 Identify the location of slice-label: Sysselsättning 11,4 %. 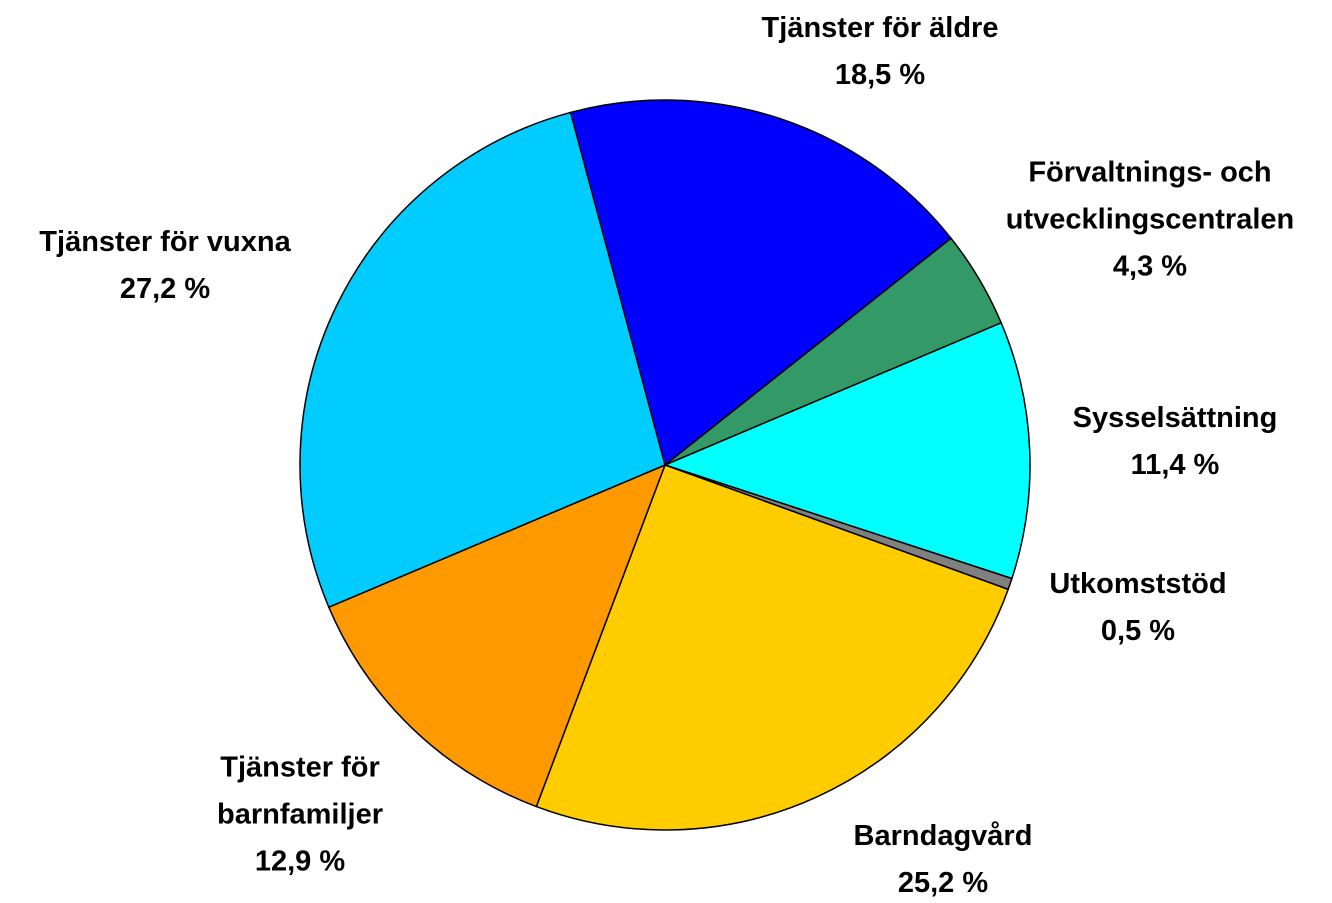
(1175, 442).